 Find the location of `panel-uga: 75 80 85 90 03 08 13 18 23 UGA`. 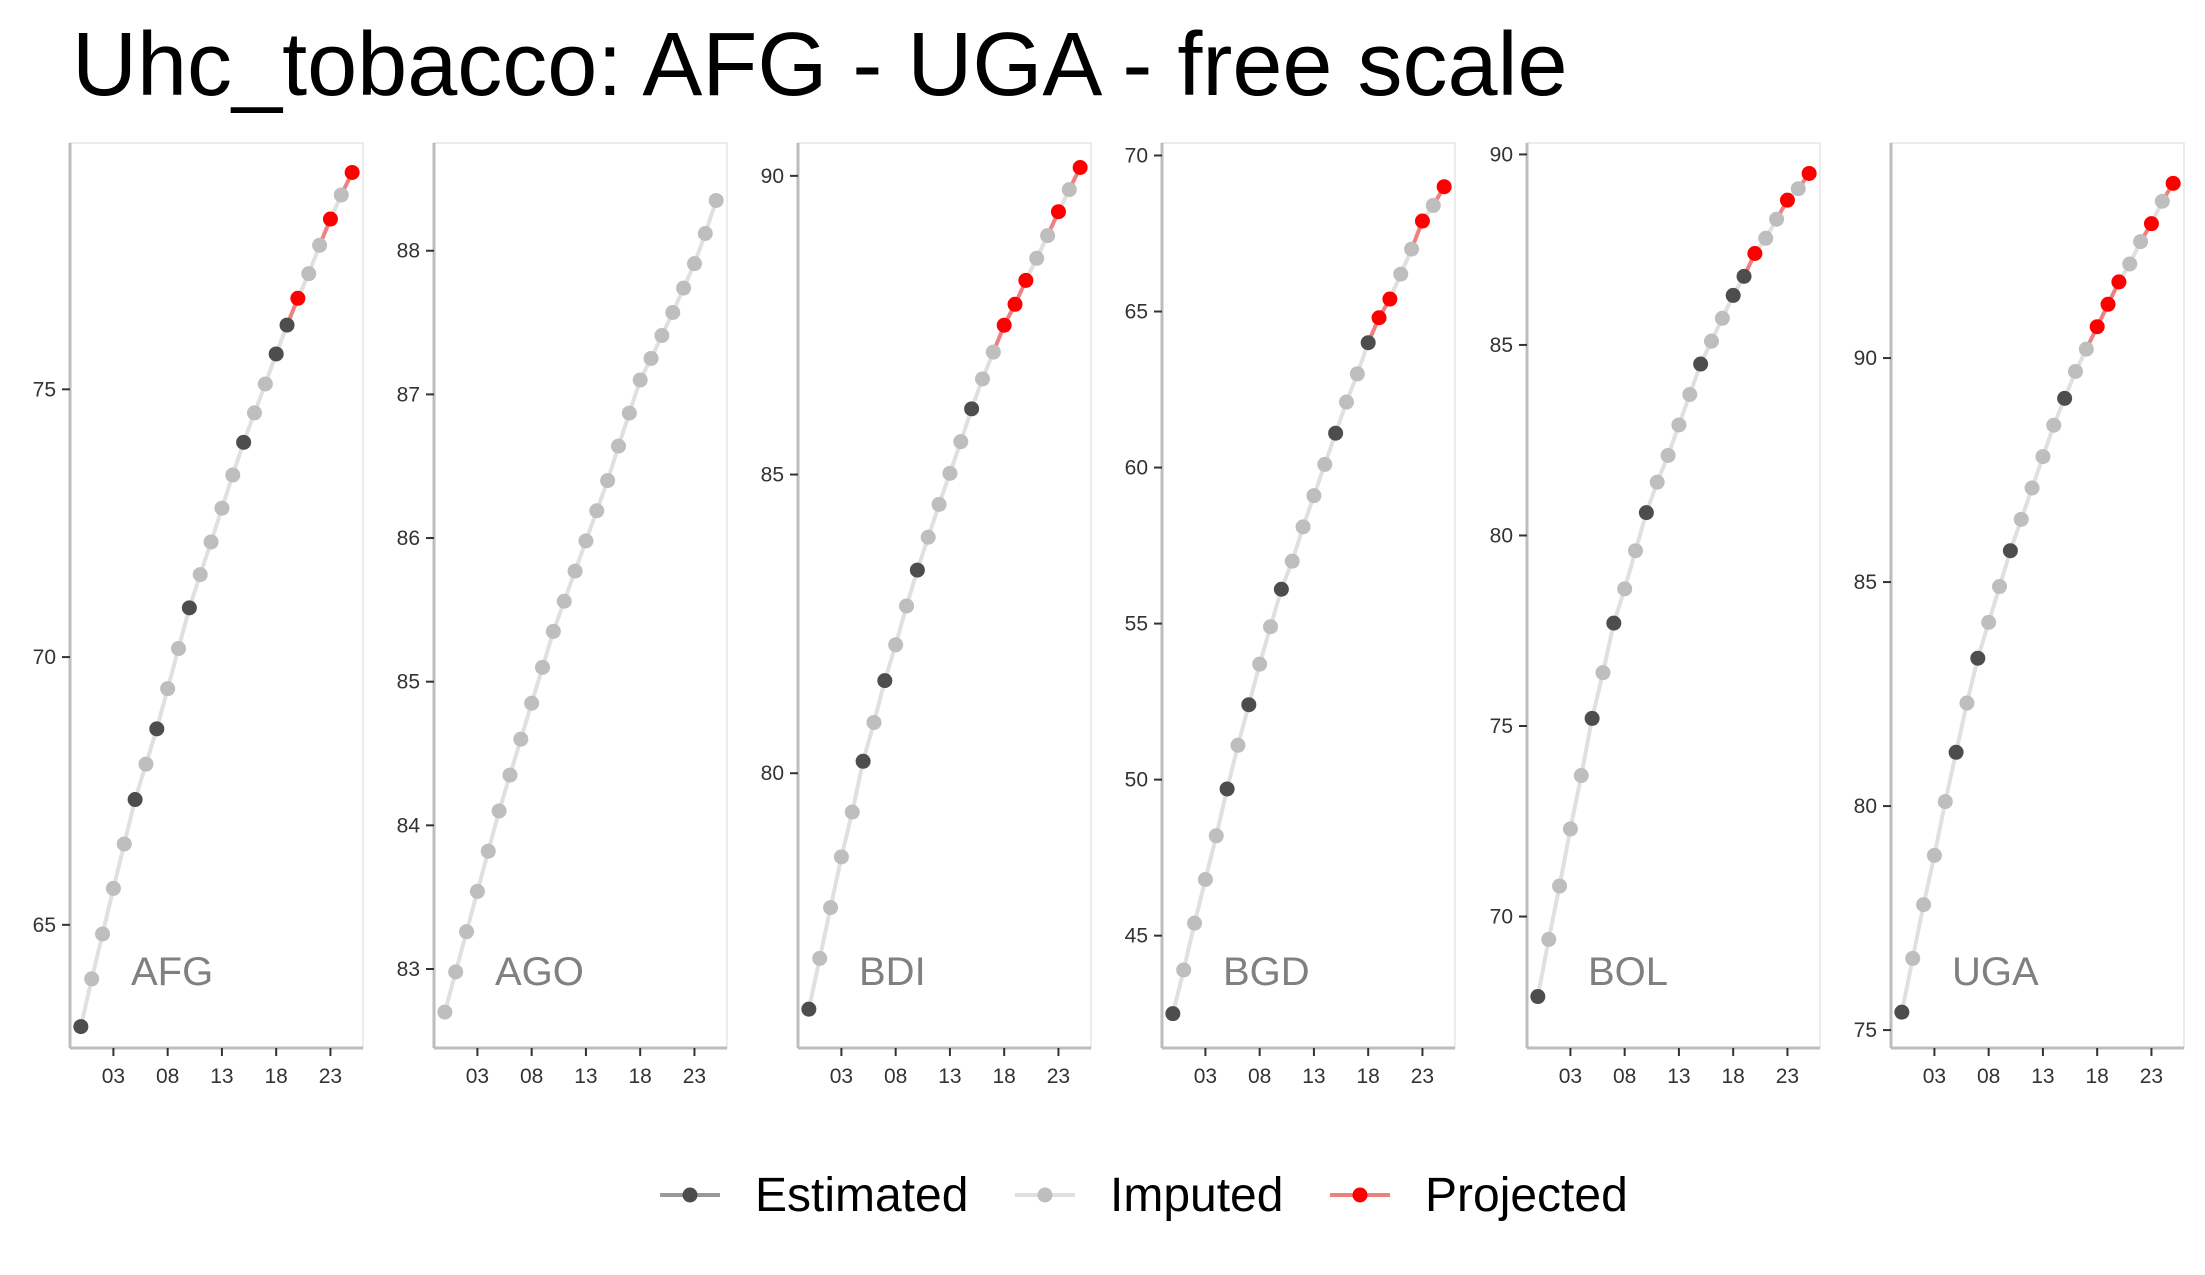

panel-uga: 75 80 85 90 03 08 13 18 23 UGA is located at coordinates (2019, 615).